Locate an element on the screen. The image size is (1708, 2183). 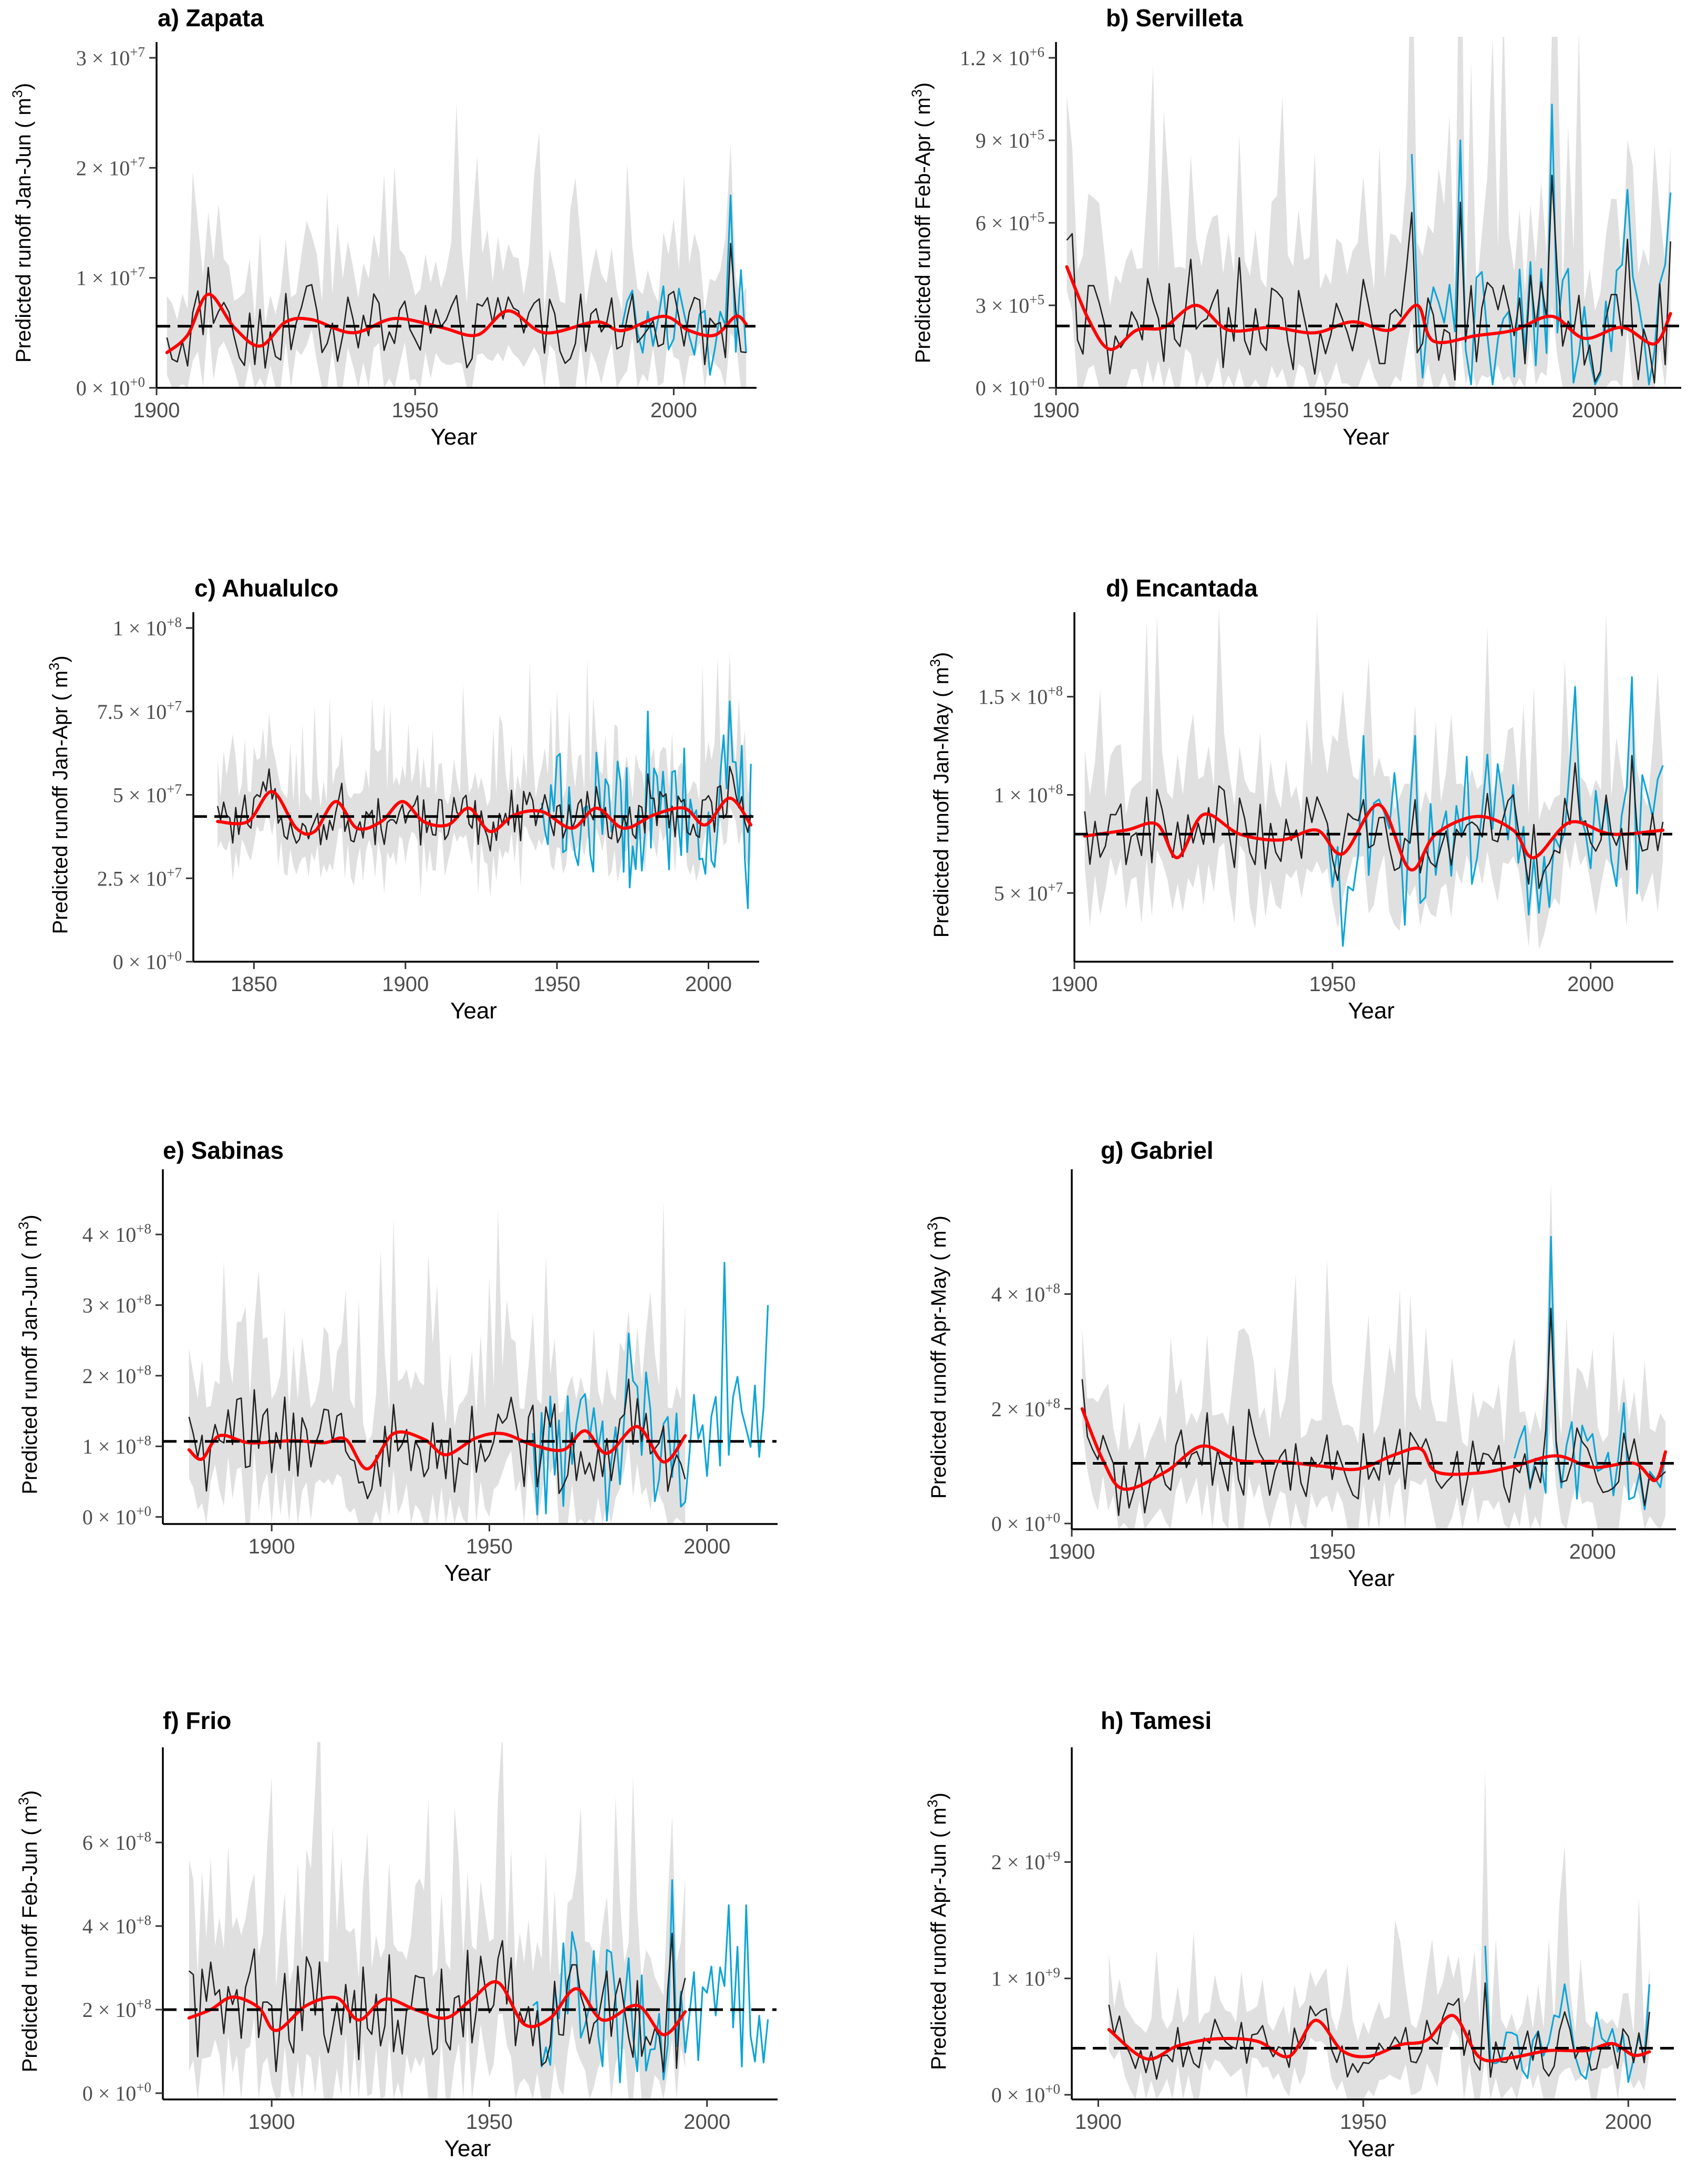
y-tick-label-a: 2 × 10+7 is located at coordinates (110, 167).